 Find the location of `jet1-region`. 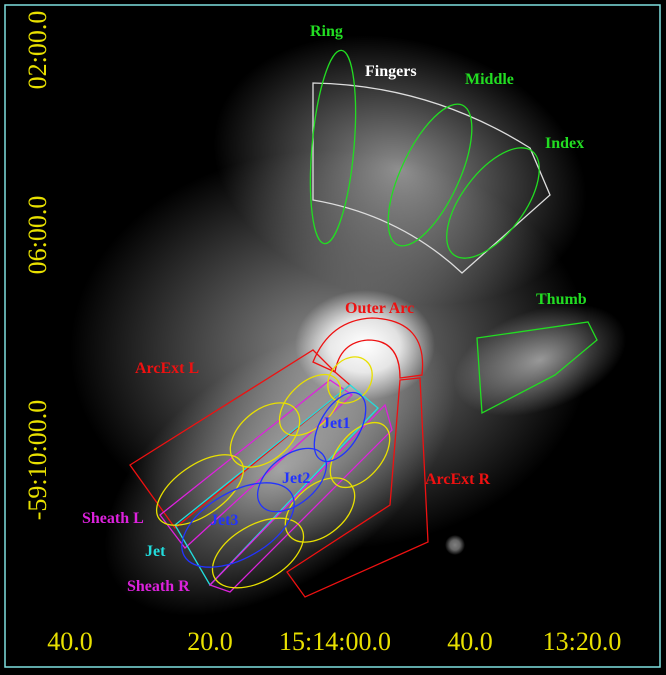

jet1-region is located at coordinates (340, 427).